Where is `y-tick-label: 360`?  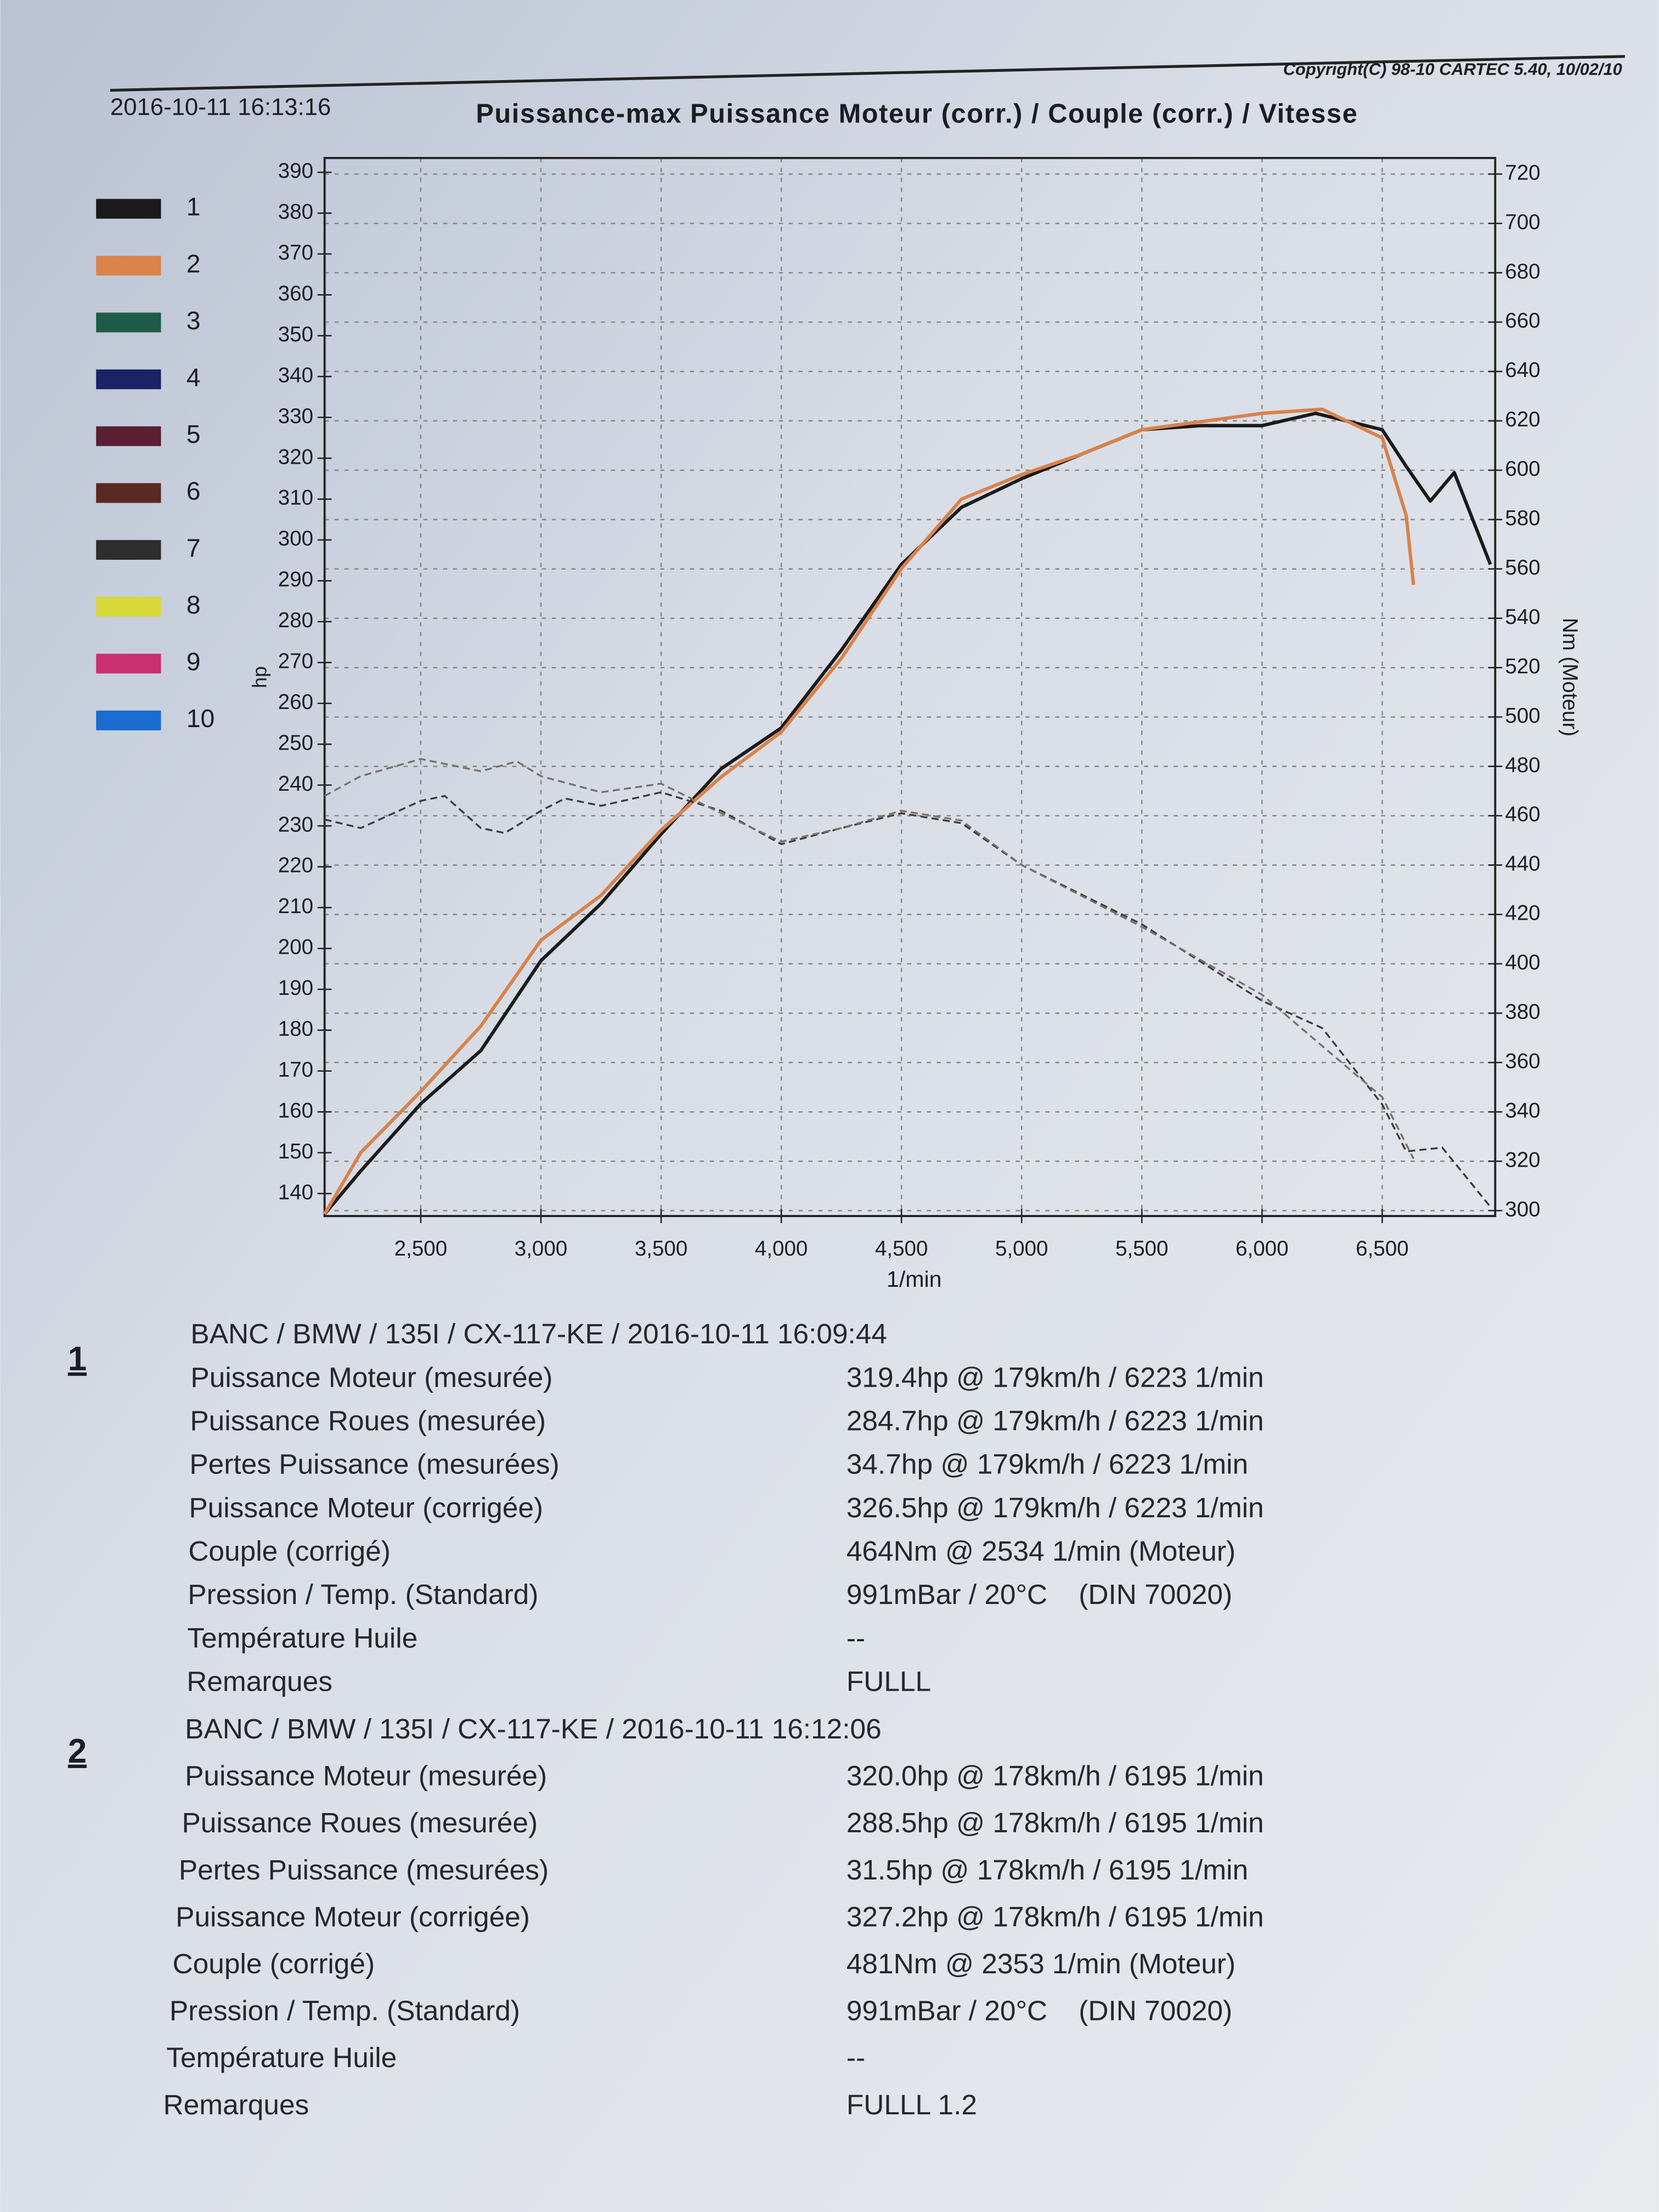
y-tick-label: 360 is located at coordinates (295, 294).